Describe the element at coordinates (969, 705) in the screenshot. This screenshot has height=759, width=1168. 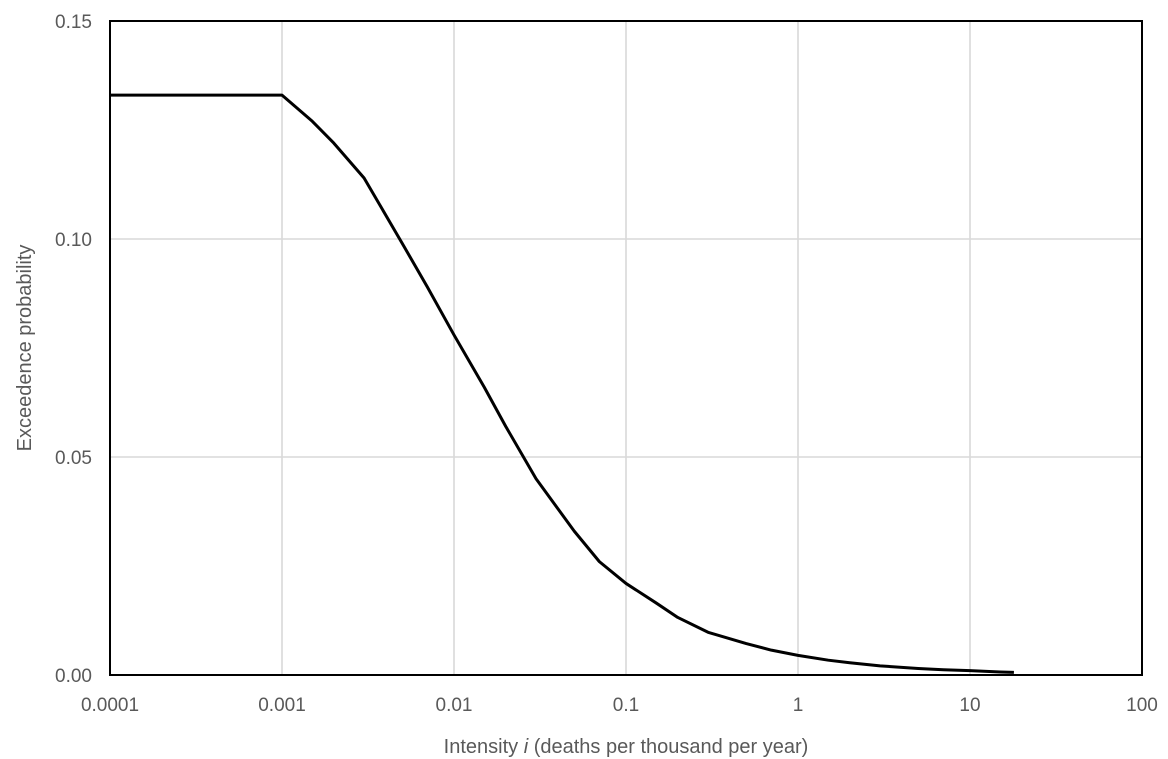
I see `x-tick-label: 10` at that location.